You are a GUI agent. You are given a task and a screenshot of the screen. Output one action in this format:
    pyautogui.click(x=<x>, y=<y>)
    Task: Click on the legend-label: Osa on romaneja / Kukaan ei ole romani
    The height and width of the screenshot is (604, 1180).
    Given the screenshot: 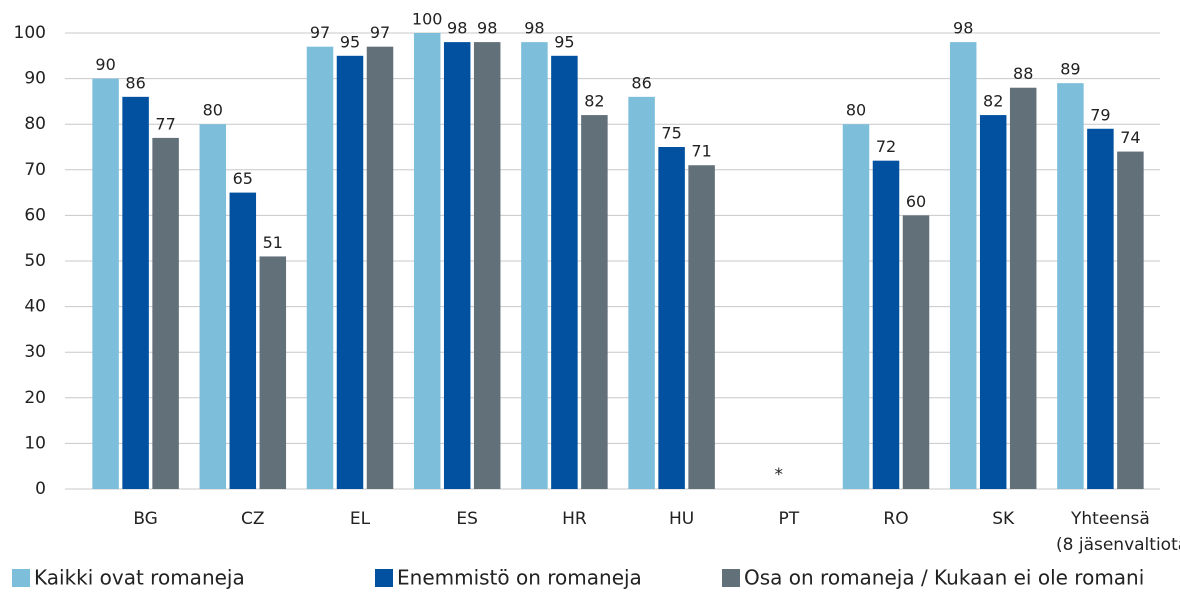 What is the action you would take?
    pyautogui.click(x=944, y=578)
    